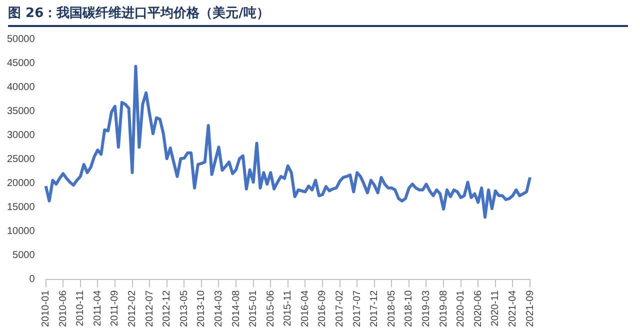 The width and height of the screenshot is (640, 335). Describe the element at coordinates (357, 309) in the screenshot. I see `x-tick-label: 2017-07` at that location.